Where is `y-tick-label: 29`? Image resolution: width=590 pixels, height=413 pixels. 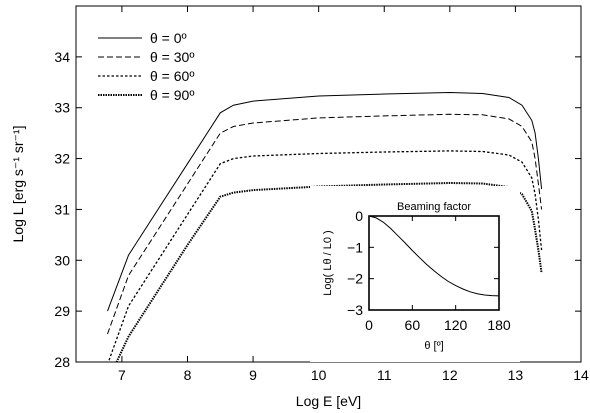 y-tick-label: 29 is located at coordinates (62, 311).